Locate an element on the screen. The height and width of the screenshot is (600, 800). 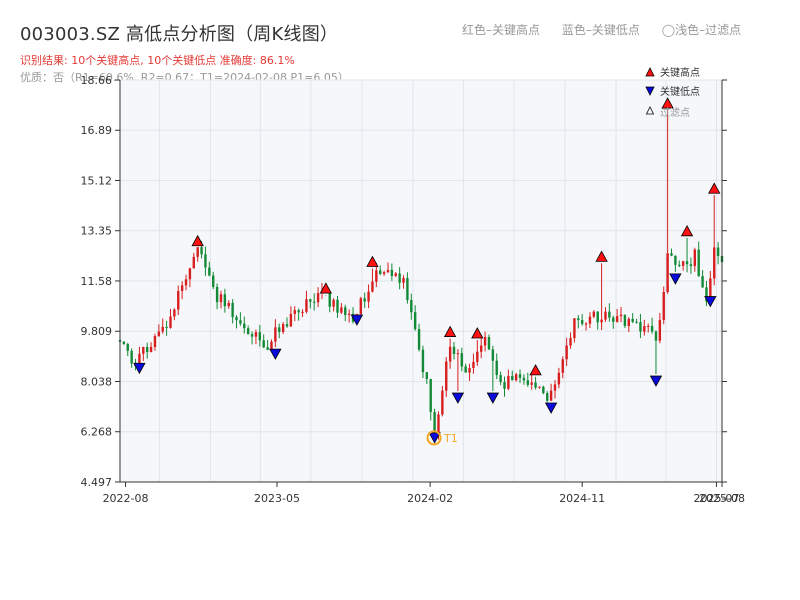
recognition-result: 识别结果: 10个关键高点, 10个关键低点 准确度: 86.1% is located at coordinates (157, 60).